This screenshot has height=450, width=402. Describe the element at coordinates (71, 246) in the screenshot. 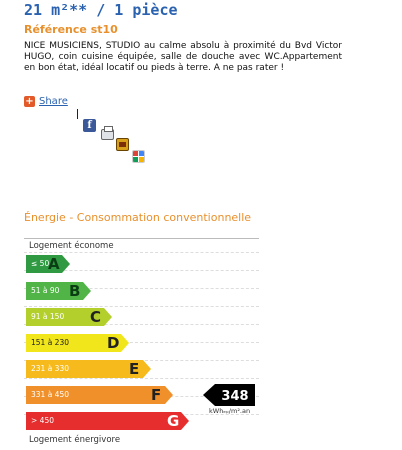

I see `top-label: Logement économe` at that location.